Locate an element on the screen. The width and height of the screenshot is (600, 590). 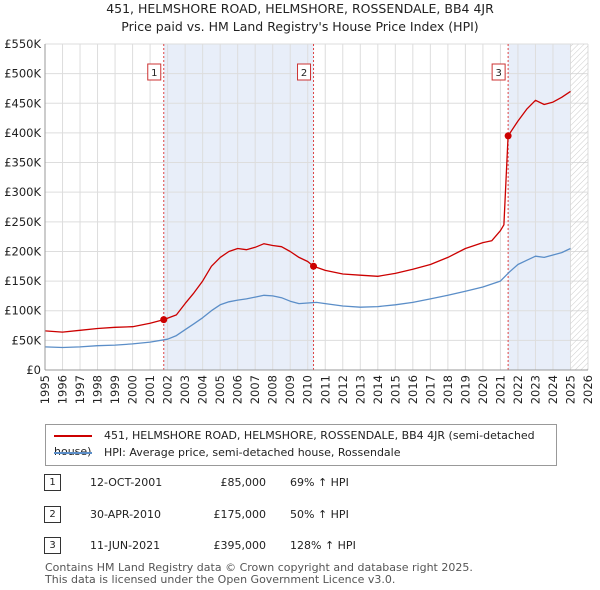
transaction-price: £395,000 is located at coordinates (240, 545).